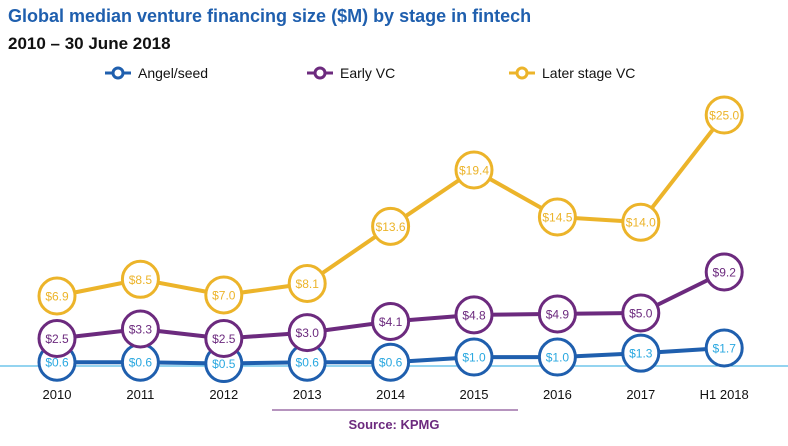  I want to click on data-label: $1.3, so click(641, 354).